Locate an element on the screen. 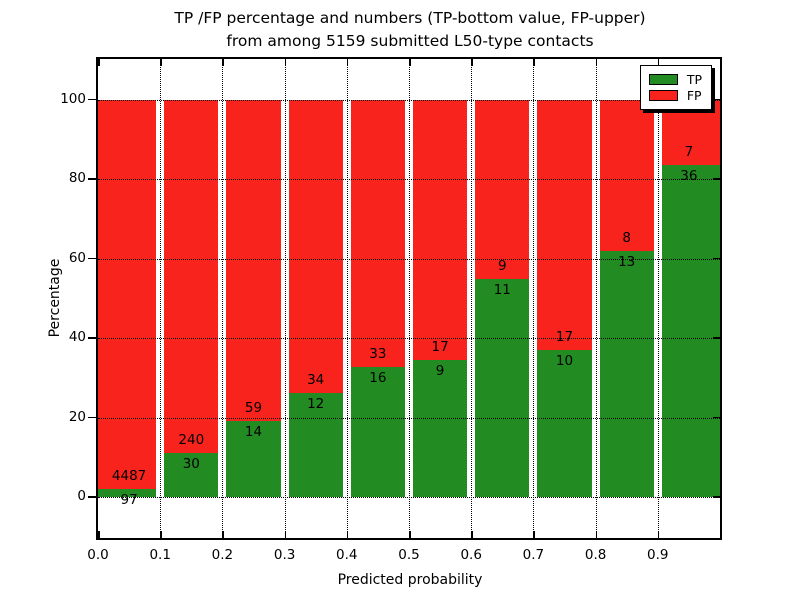 This screenshot has height=600, width=800. tp-count-label: 30 is located at coordinates (191, 463).